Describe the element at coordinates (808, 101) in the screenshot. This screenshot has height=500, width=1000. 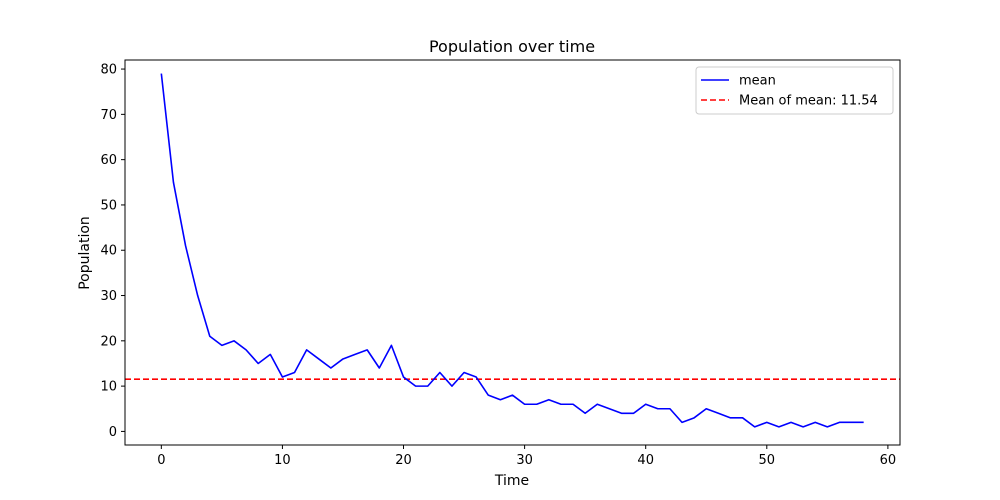
I see `legend-label: Mean of mean: 11.54` at that location.